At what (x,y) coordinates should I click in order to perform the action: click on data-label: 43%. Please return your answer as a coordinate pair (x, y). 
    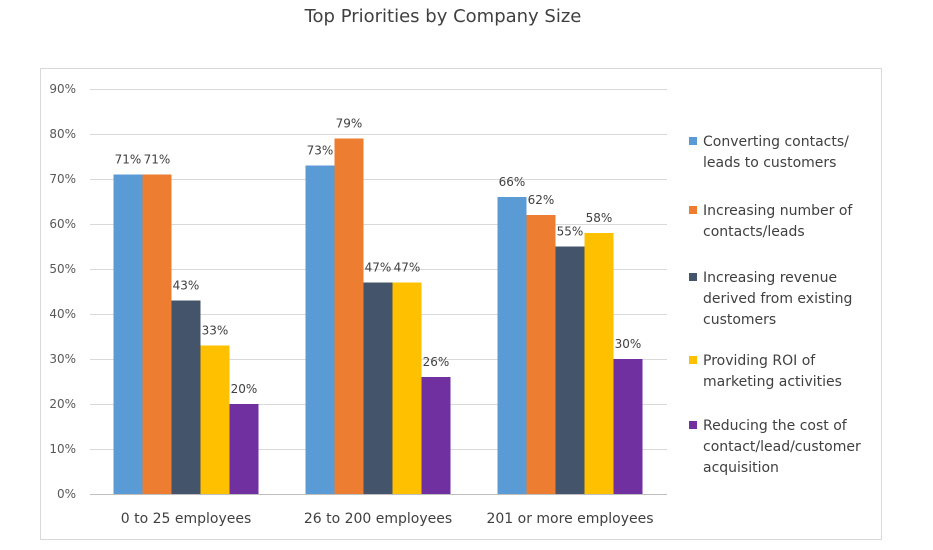
    Looking at the image, I should click on (186, 286).